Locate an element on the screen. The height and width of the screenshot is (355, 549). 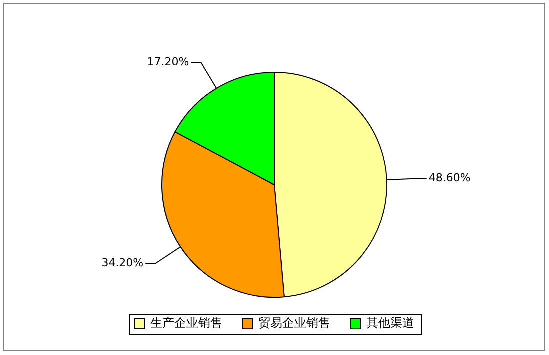
data-label: 48.60% is located at coordinates (449, 178).